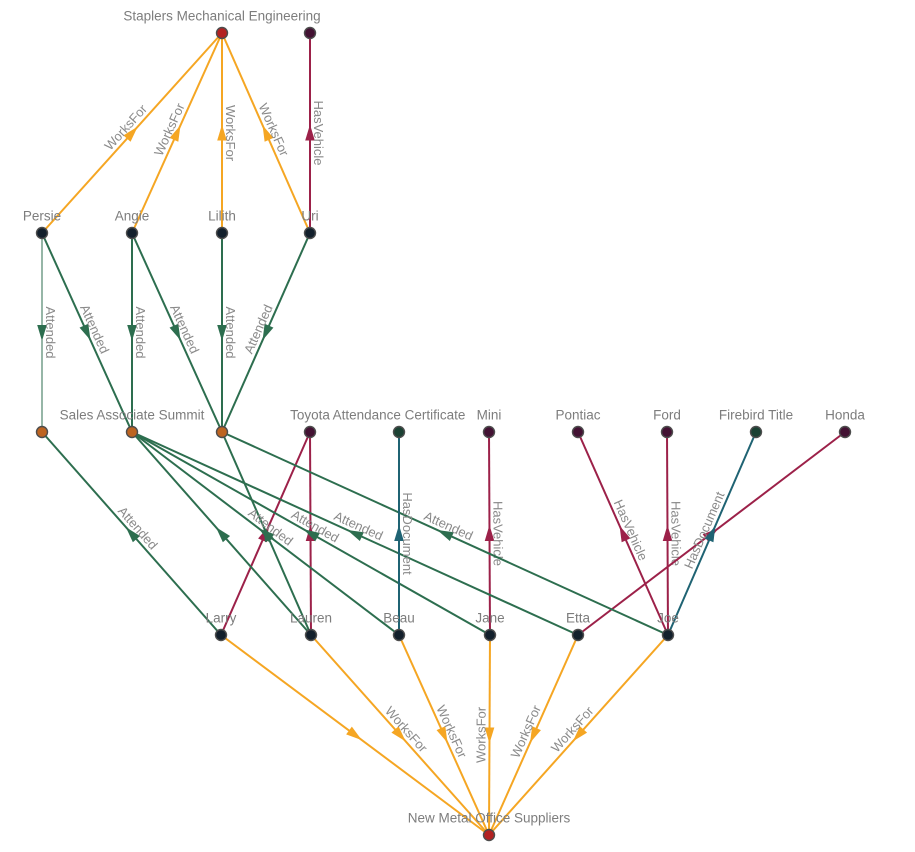  I want to click on node-persie, so click(42, 233).